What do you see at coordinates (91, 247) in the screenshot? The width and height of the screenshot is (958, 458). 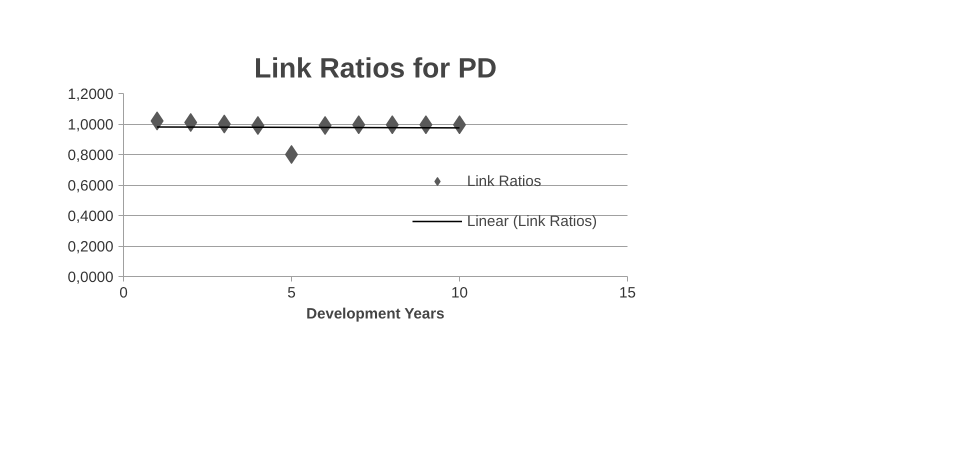 I see `y-tick-label: 0,2000` at bounding box center [91, 247].